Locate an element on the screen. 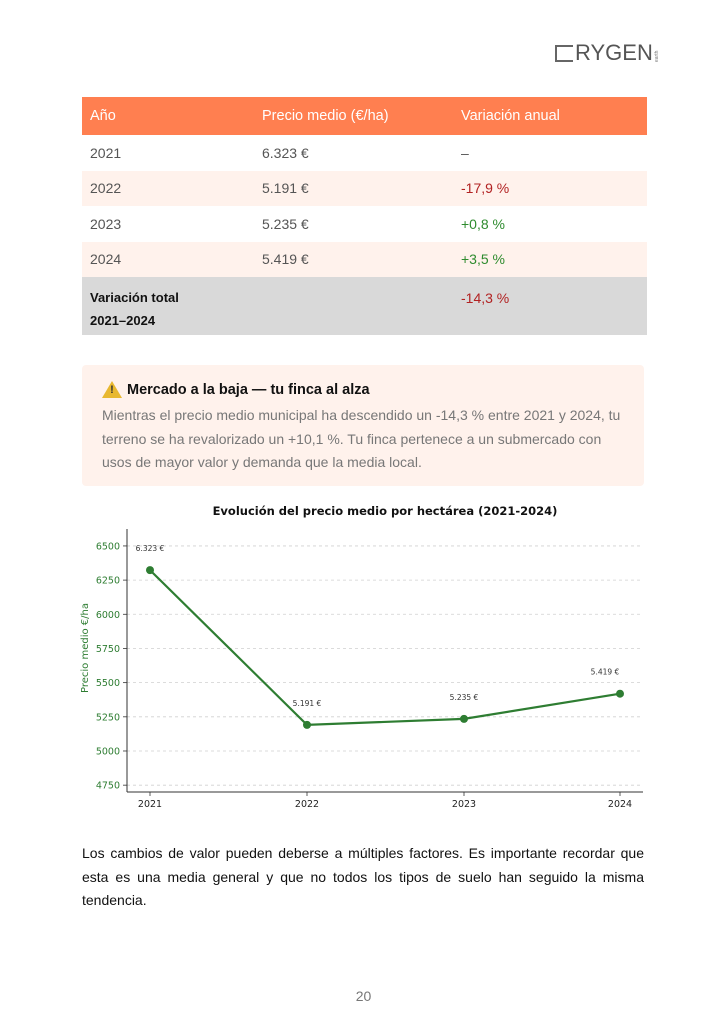 The height and width of the screenshot is (1031, 727). table-row: 2021 6.323 € – is located at coordinates (364, 153).